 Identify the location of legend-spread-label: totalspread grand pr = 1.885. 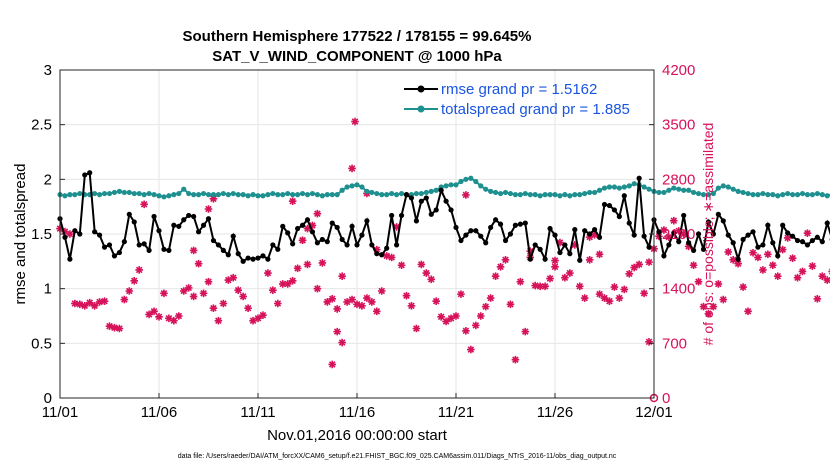
(535, 109).